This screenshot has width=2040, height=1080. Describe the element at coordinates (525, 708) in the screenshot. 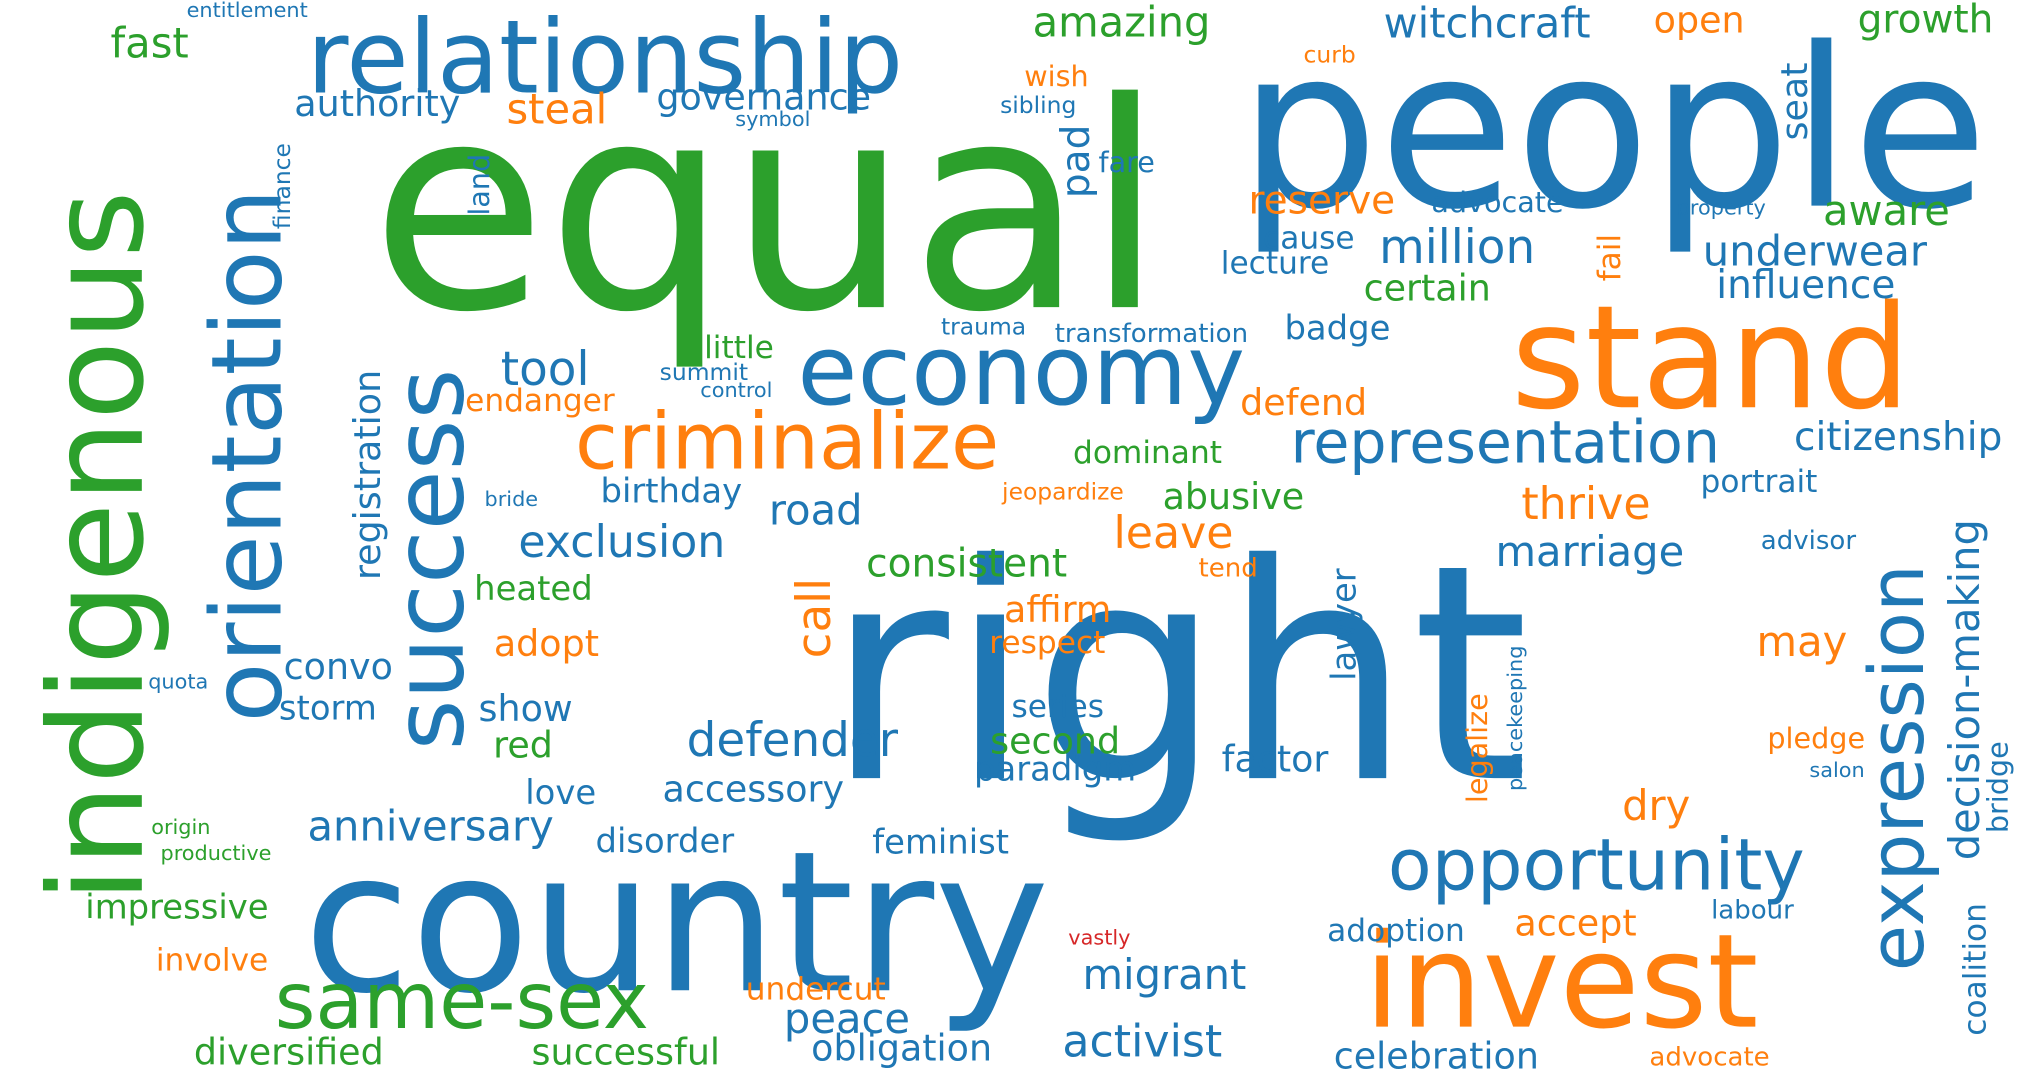

I see `word-show: show` at that location.